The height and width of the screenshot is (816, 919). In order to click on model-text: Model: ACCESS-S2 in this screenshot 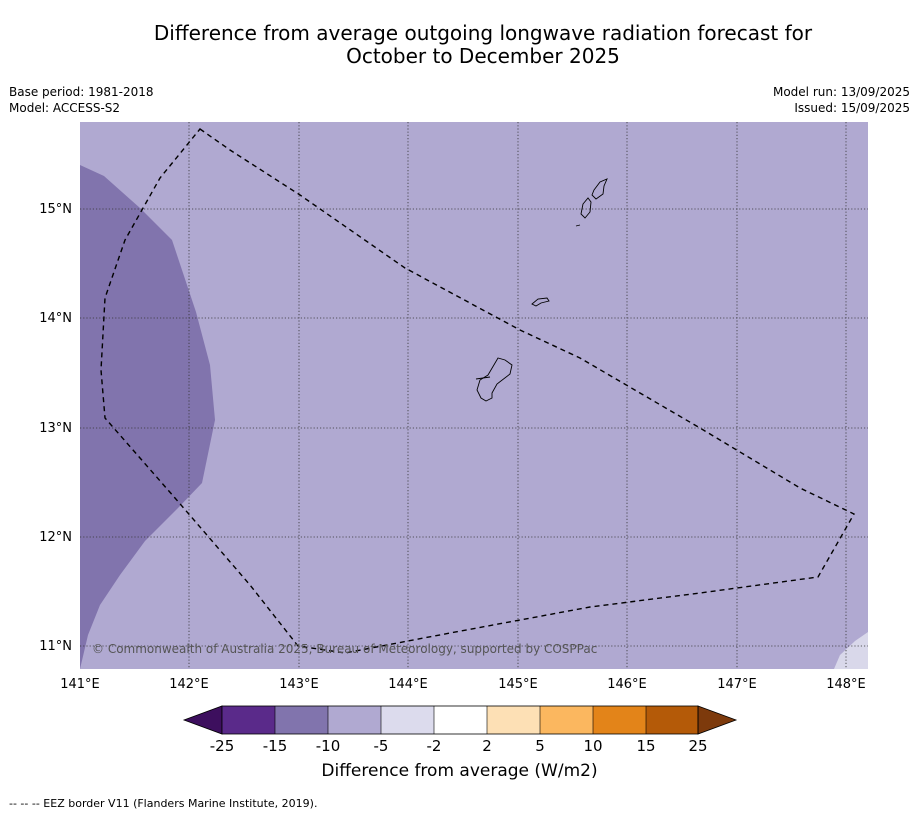, I will do `click(65, 108)`.